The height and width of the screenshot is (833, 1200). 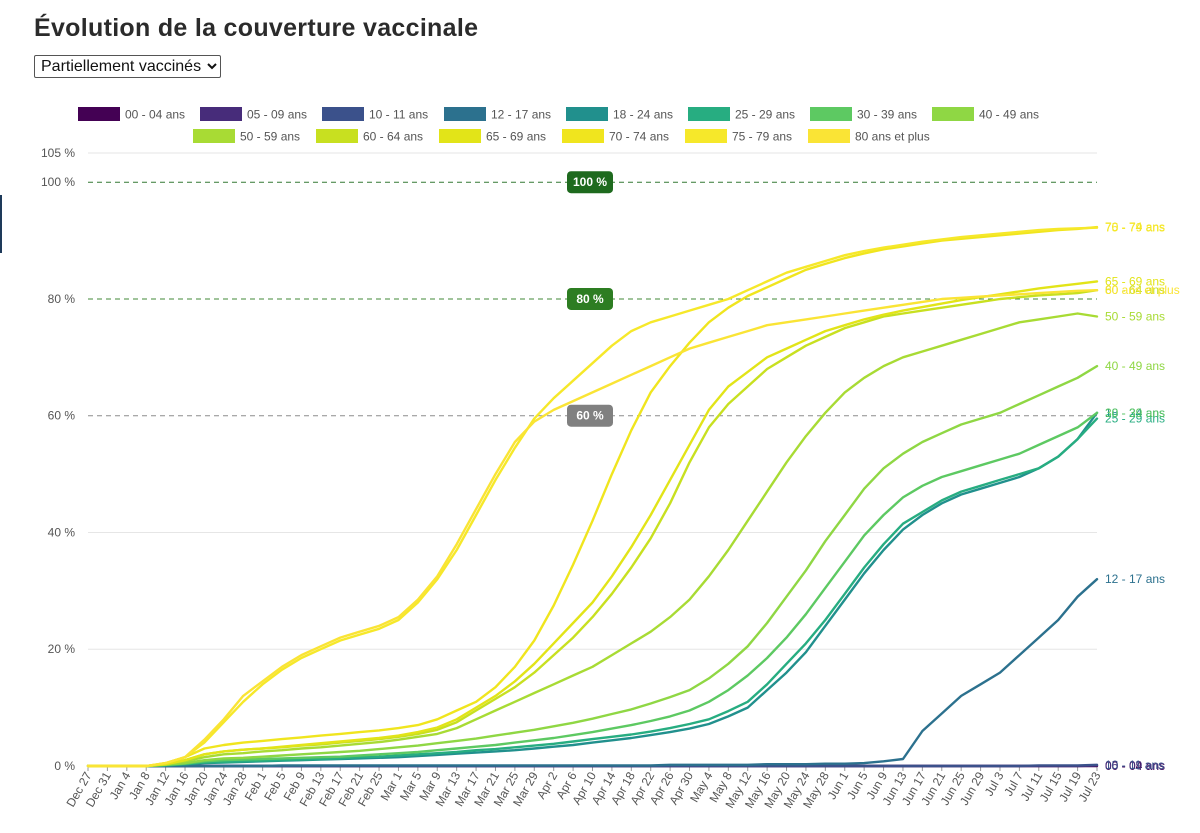 I want to click on window-edge, so click(x=1, y=224).